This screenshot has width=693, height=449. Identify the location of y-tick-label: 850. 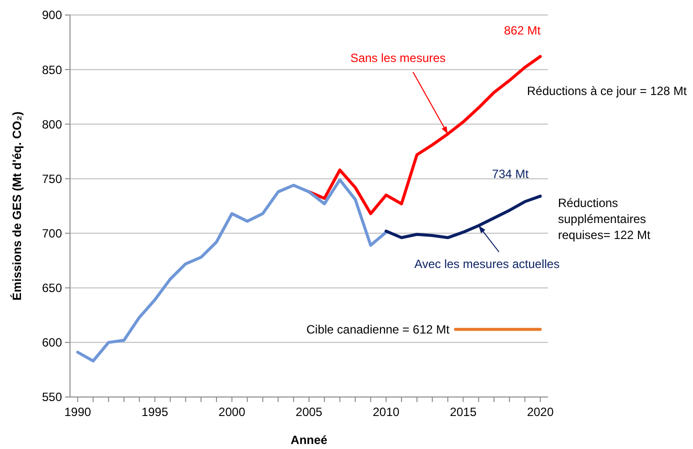
(52, 69).